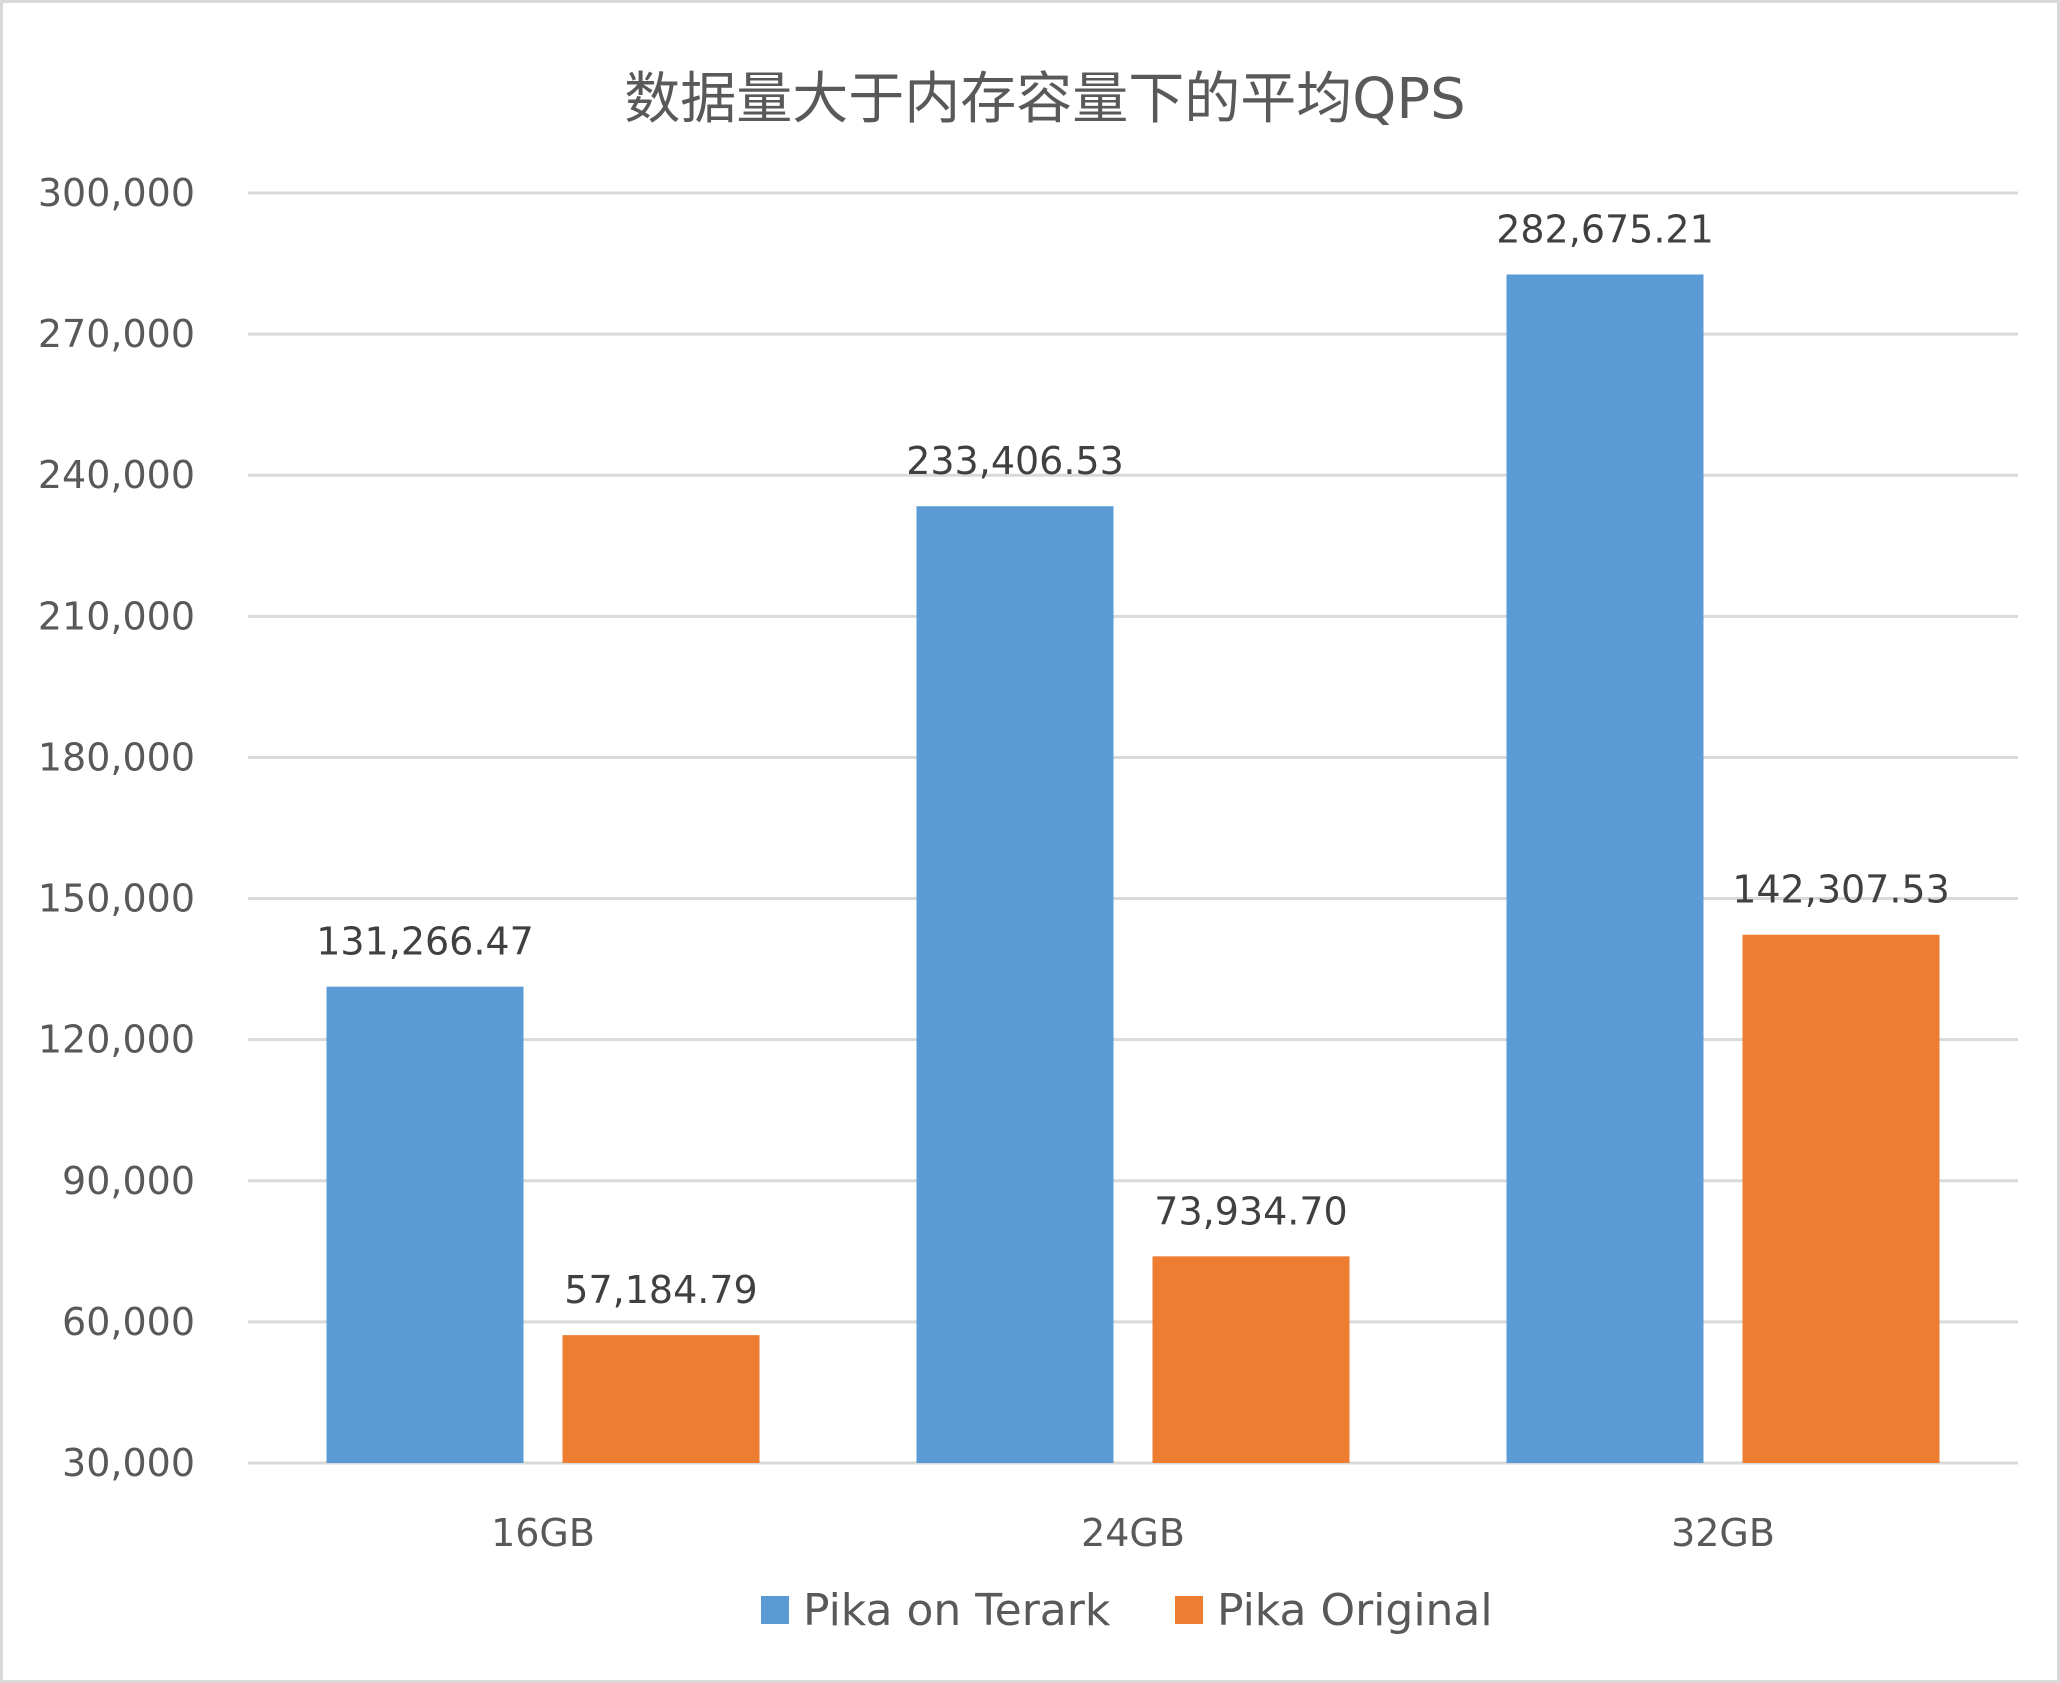  Describe the element at coordinates (957, 1610) in the screenshot. I see `legend-label-pika-on-terark: Pika on Terark` at that location.